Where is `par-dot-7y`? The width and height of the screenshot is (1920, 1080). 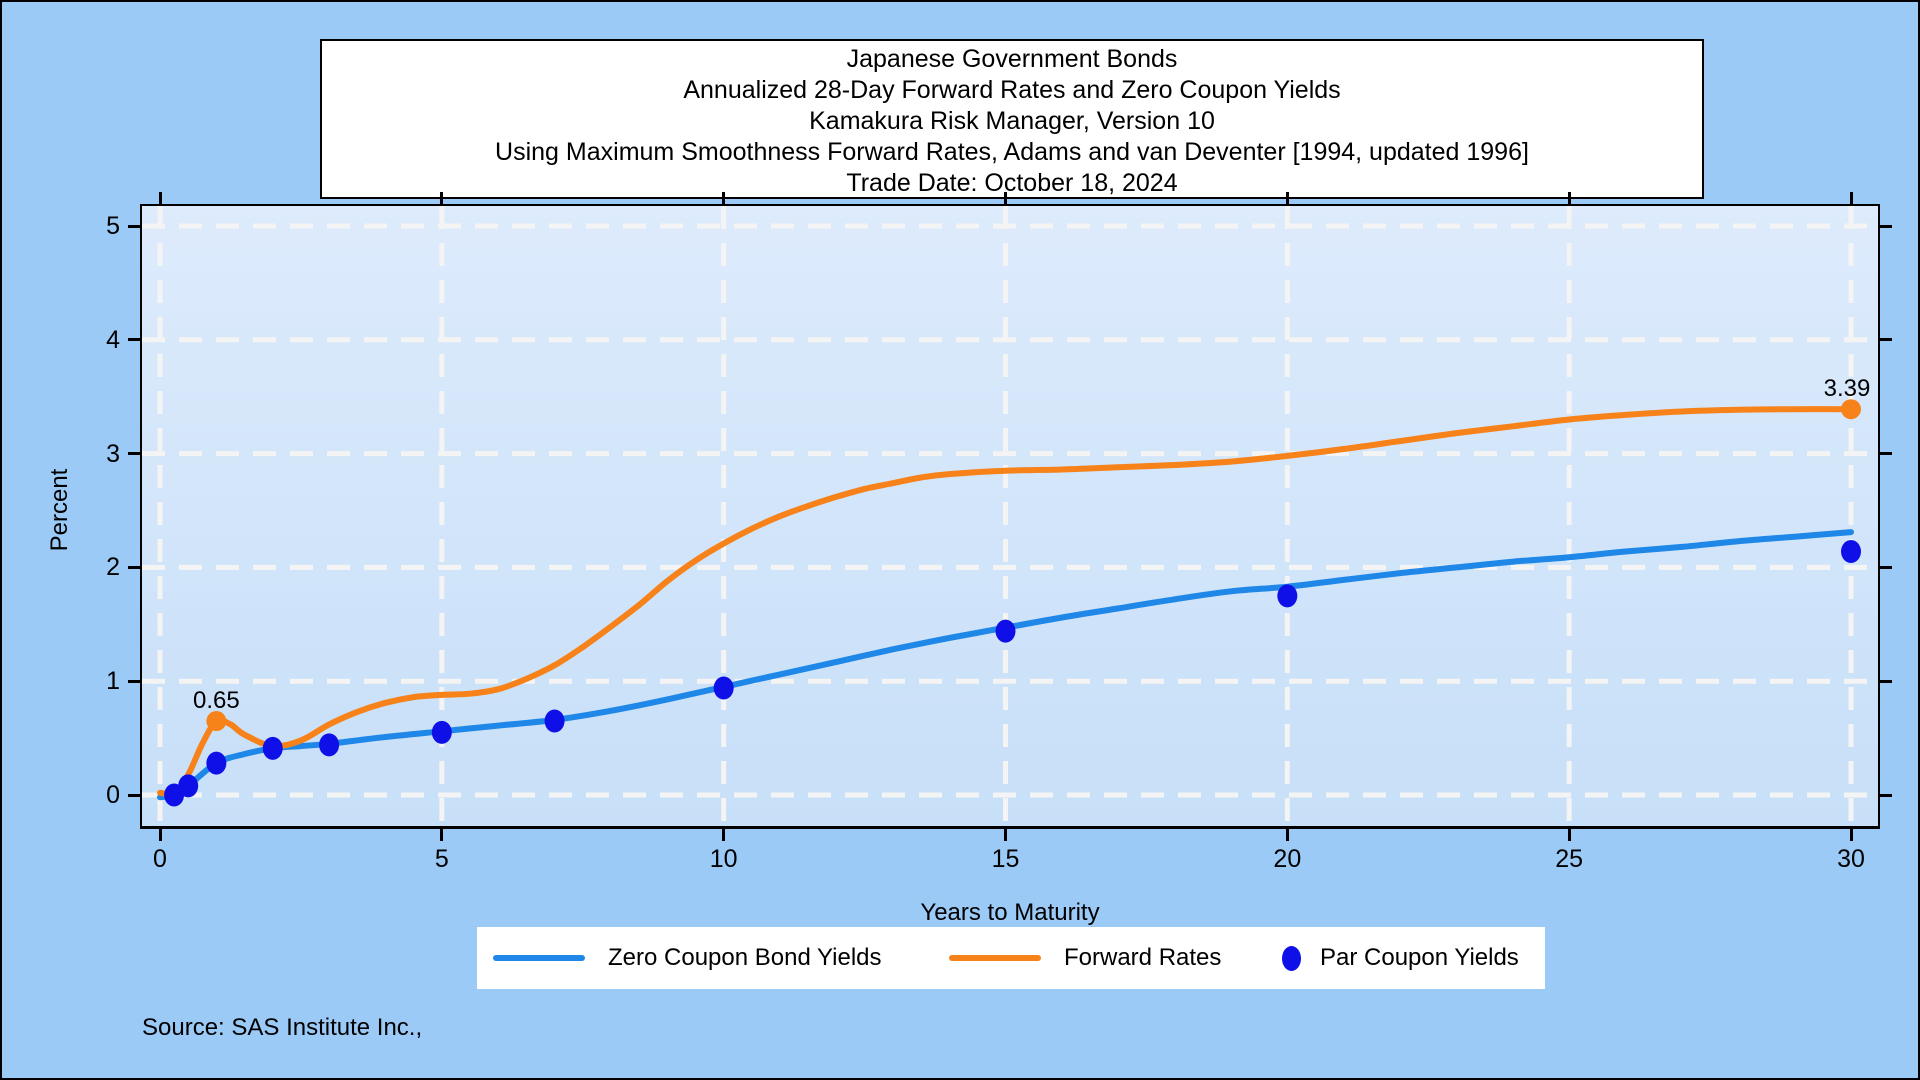
par-dot-7y is located at coordinates (554, 721).